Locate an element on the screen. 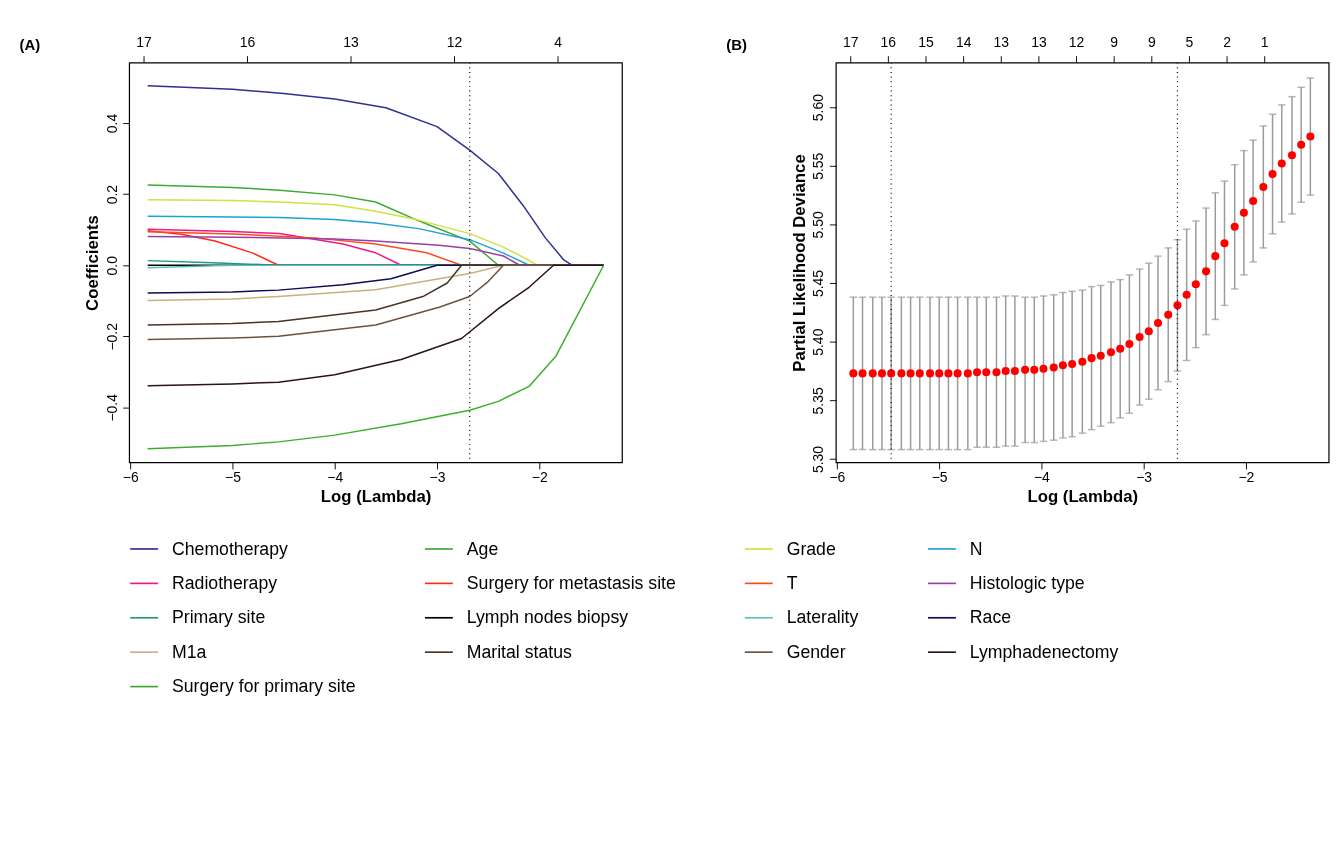 This screenshot has width=1339, height=842. legend-label: Gender is located at coordinates (816, 651).